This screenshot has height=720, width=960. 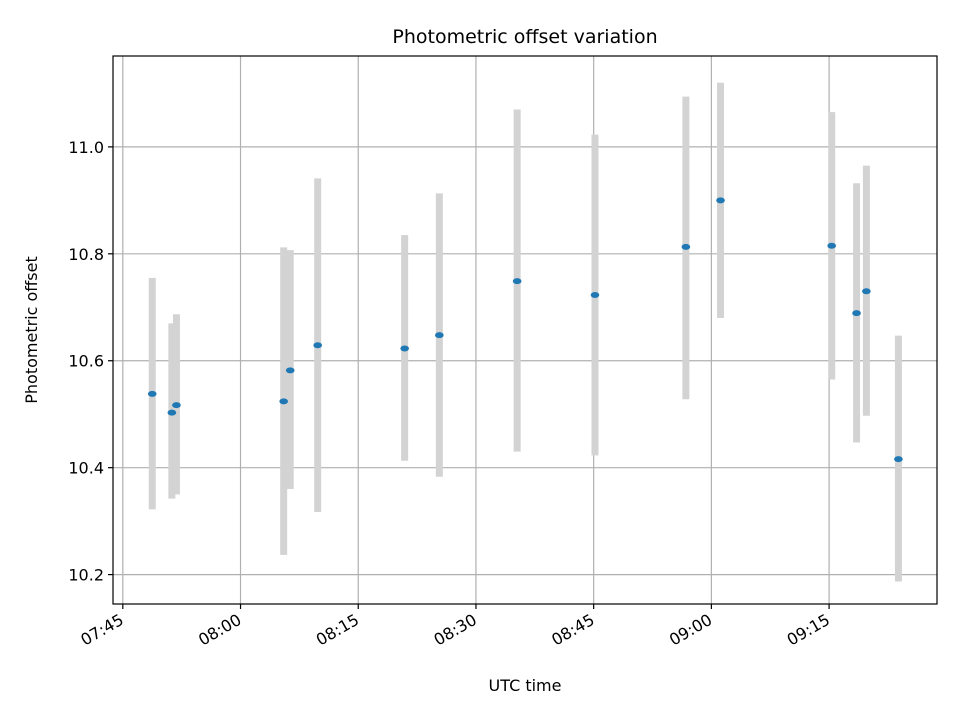 What do you see at coordinates (86, 468) in the screenshot?
I see `y-tick-label: 10.4` at bounding box center [86, 468].